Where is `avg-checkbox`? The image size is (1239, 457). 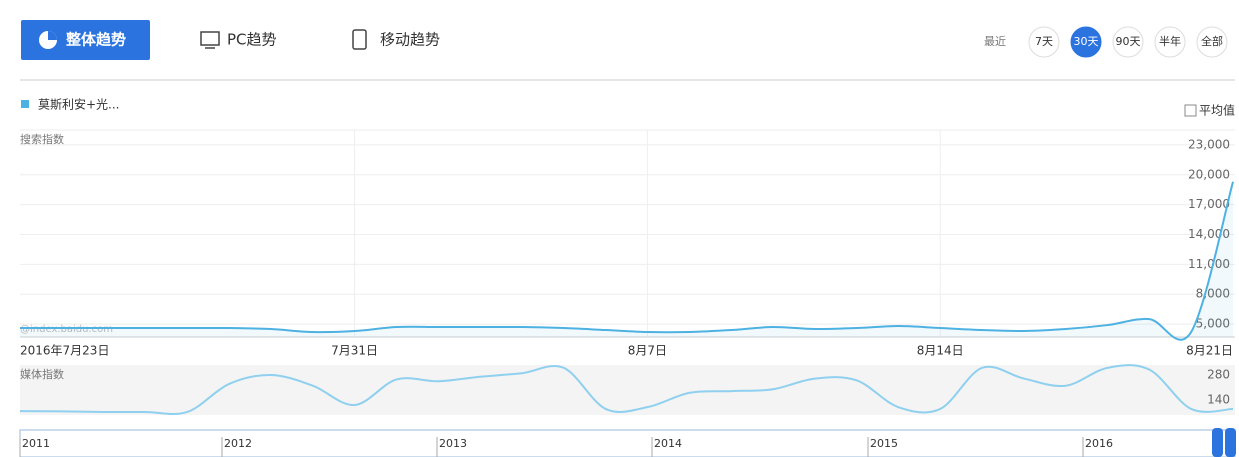 avg-checkbox is located at coordinates (1190, 110).